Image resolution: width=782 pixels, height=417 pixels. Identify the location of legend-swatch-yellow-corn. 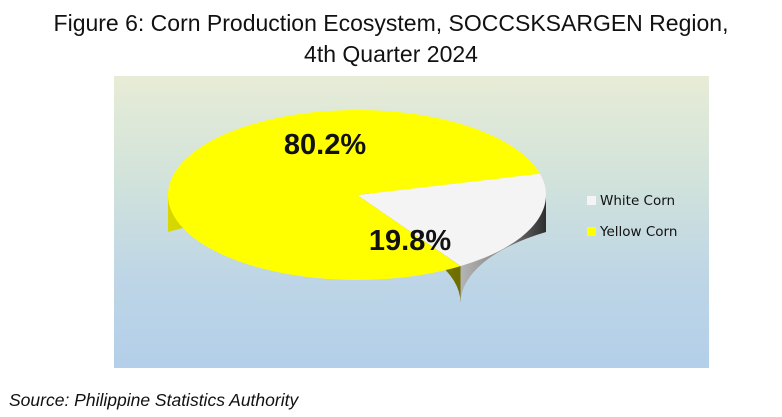
(591, 231).